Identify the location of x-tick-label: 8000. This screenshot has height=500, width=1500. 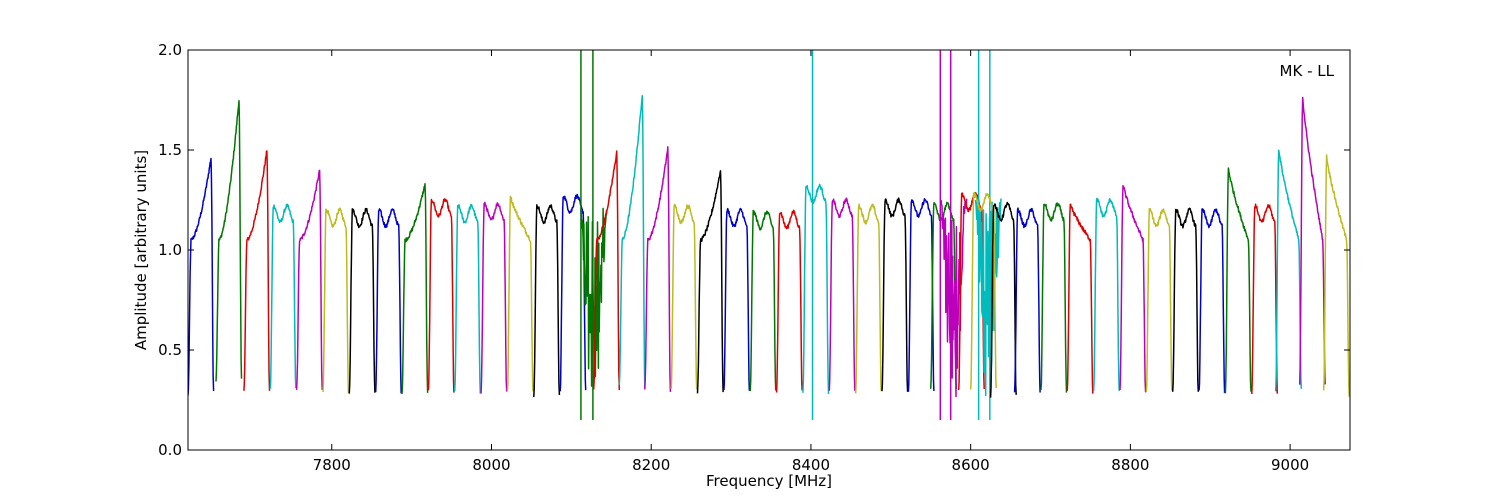
(491, 465).